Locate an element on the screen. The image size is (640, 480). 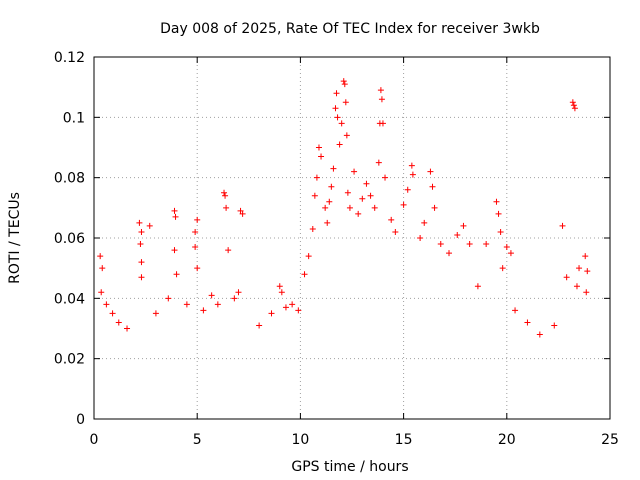
x-tick-label: 10 is located at coordinates (300, 440).